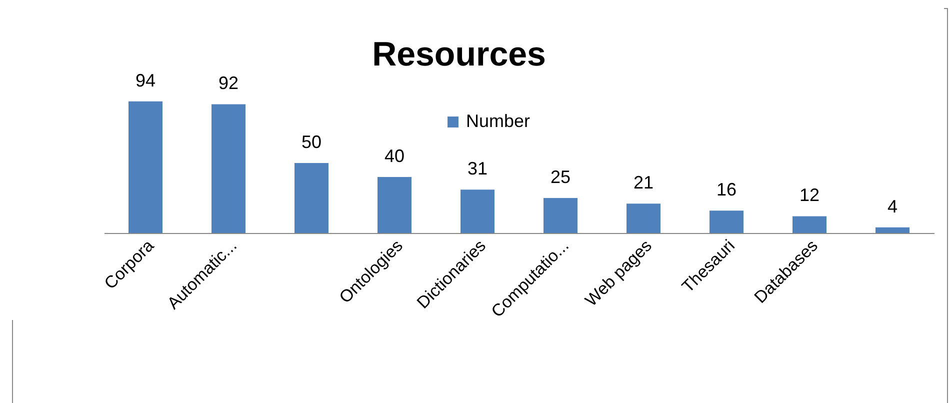 The width and height of the screenshot is (952, 403). Describe the element at coordinates (560, 177) in the screenshot. I see `data-label: 25` at that location.